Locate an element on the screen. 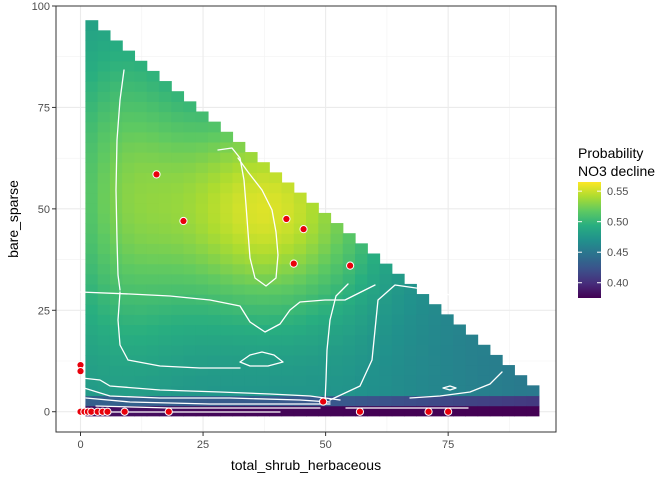  legend-tick-label: 0.45 is located at coordinates (617, 253).